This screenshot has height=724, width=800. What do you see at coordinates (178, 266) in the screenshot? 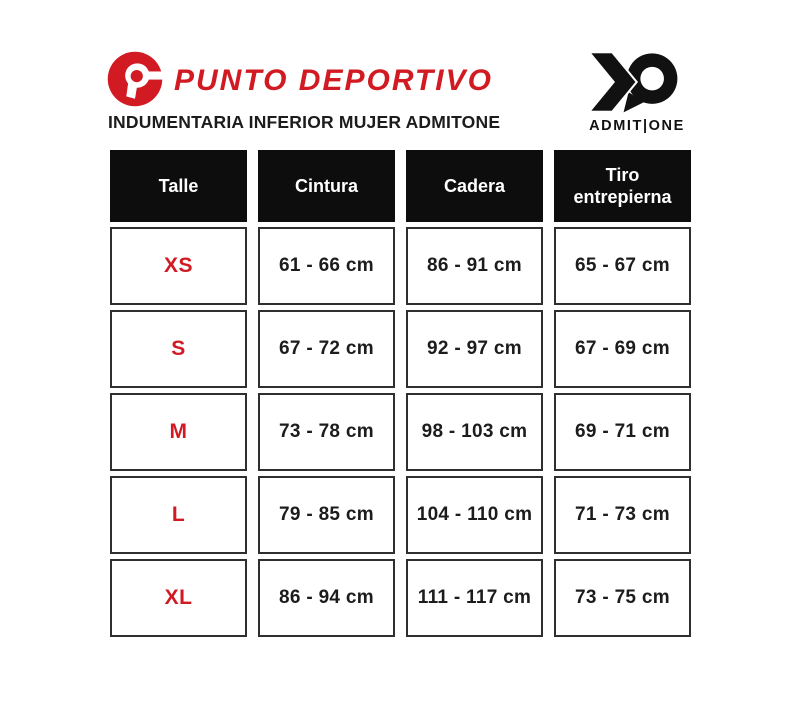
I see `talle-cell-xs: XS` at bounding box center [178, 266].